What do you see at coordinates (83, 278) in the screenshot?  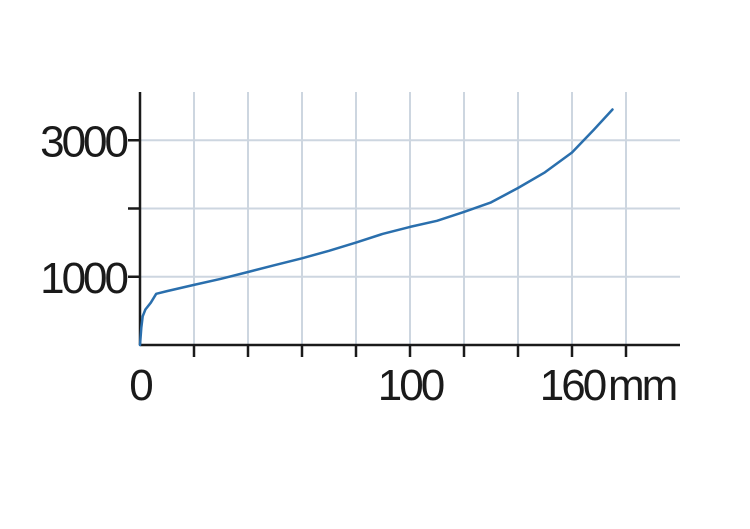 I see `y-tick-label-1000: 1000` at bounding box center [83, 278].